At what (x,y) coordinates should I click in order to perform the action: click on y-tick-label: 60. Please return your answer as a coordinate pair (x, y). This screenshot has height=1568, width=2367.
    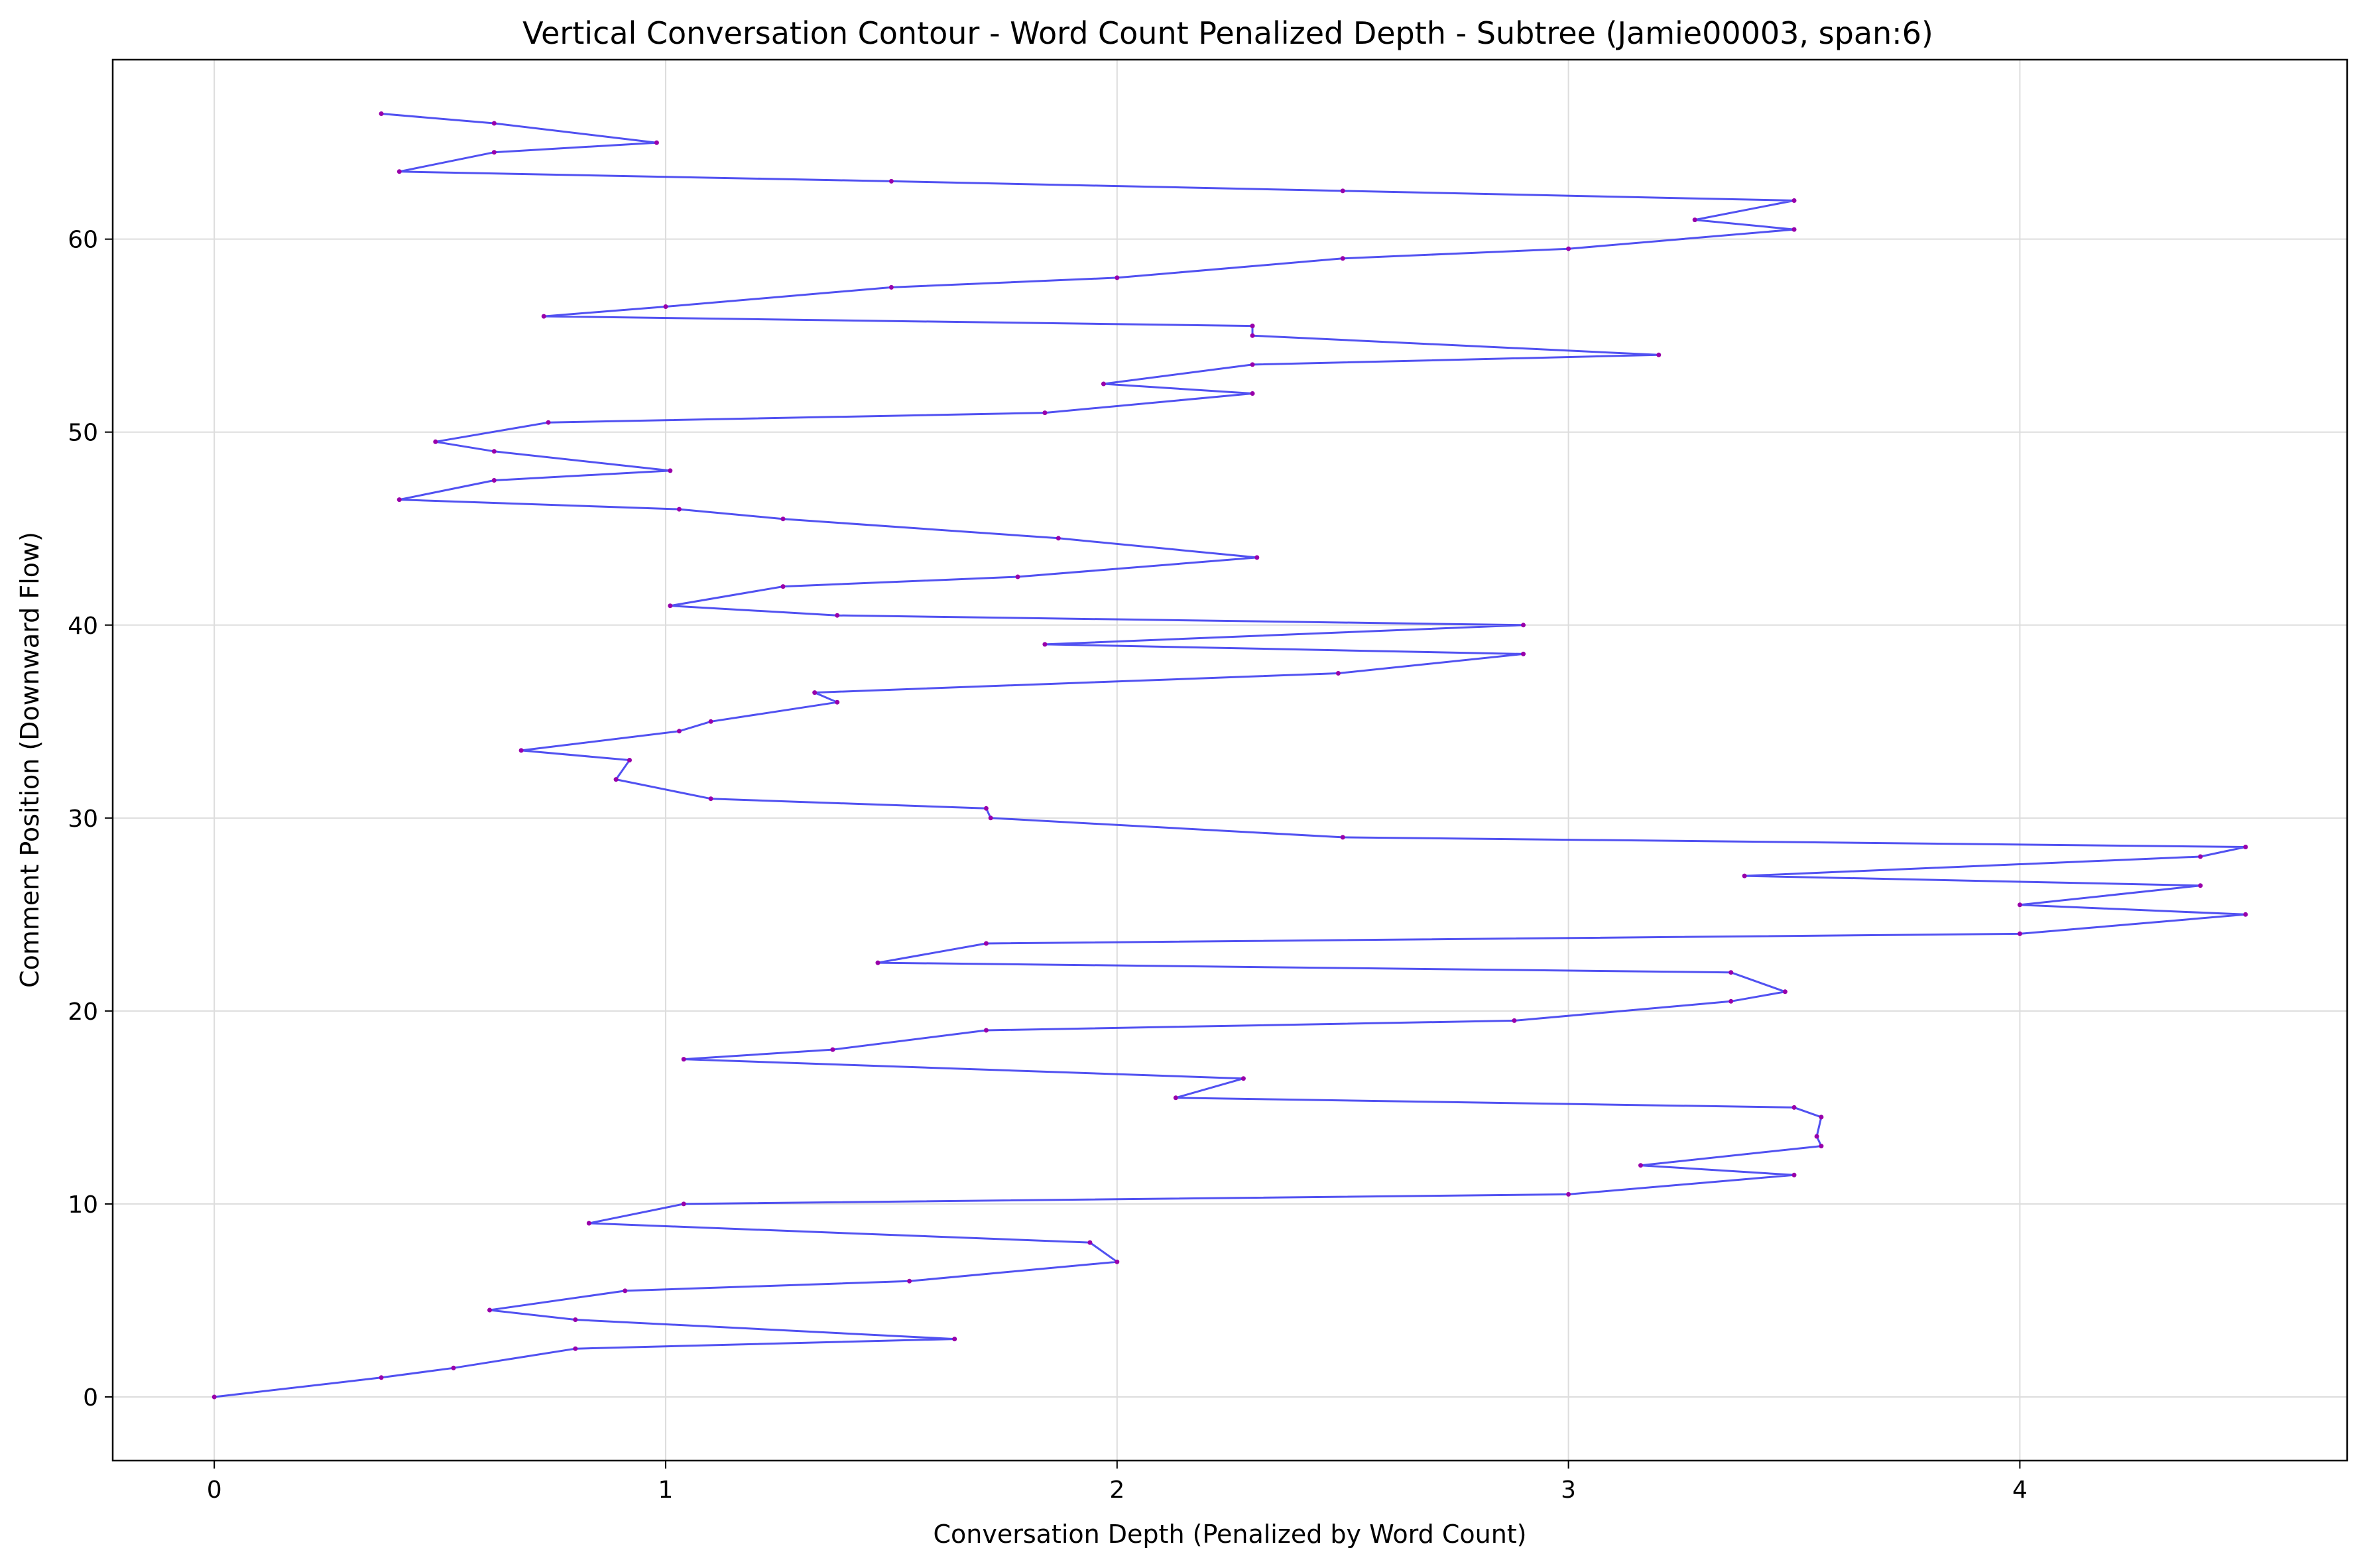
    Looking at the image, I should click on (83, 240).